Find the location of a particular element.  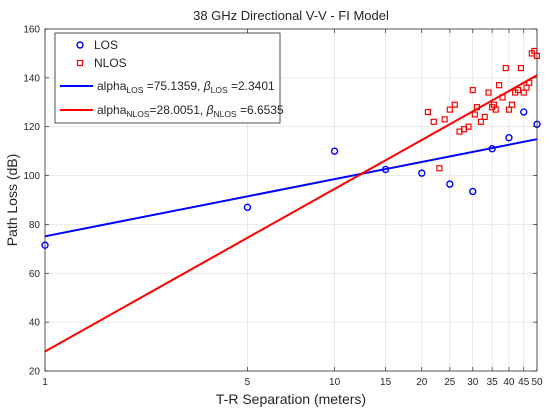

legend-label: NLOS is located at coordinates (110, 63).